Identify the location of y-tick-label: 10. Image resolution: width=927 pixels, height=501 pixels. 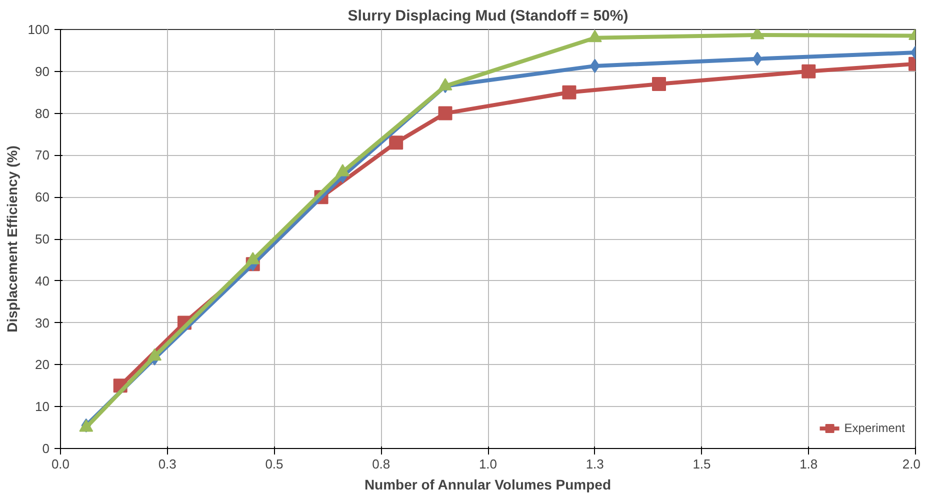
(42, 406).